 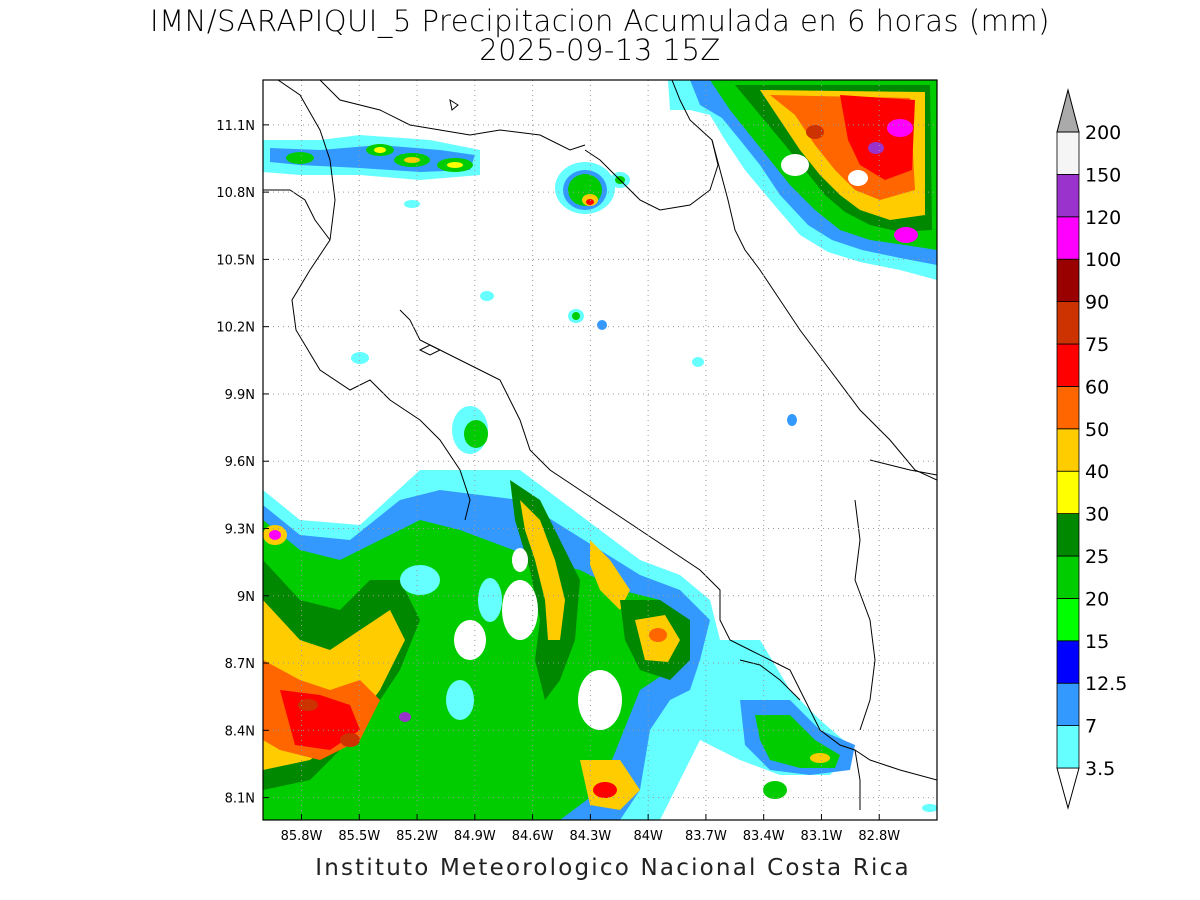 I want to click on x-tick-label: 83.4W, so click(x=764, y=836).